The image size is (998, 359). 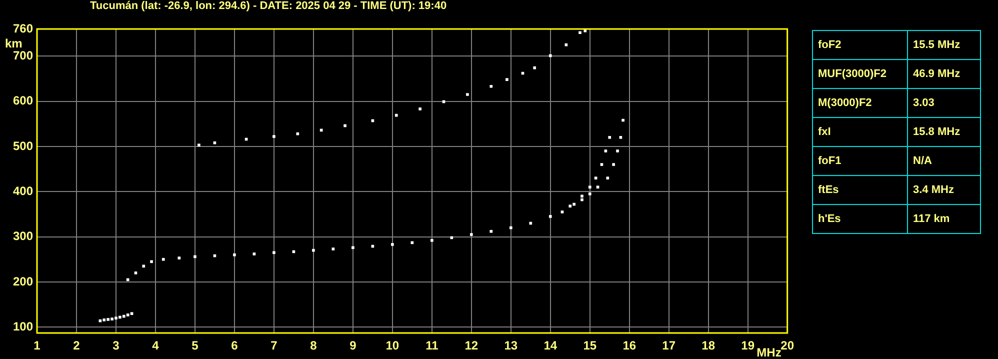 What do you see at coordinates (156, 345) in the screenshot?
I see `x-tick-label: 4` at bounding box center [156, 345].